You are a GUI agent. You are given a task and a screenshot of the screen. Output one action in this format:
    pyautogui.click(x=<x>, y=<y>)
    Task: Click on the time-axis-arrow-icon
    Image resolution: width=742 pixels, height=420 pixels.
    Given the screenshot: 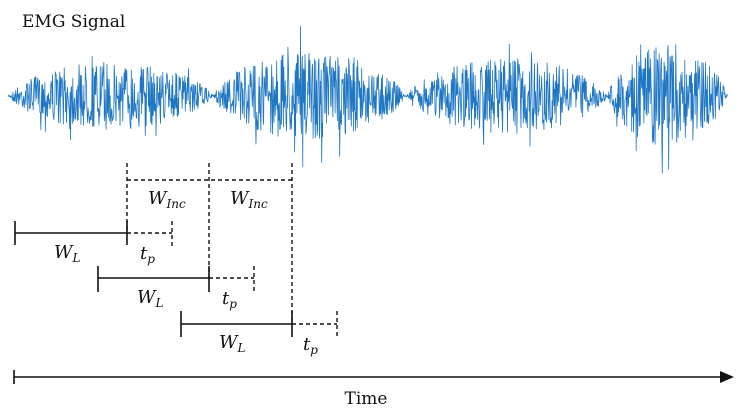 What is the action you would take?
    pyautogui.click(x=727, y=377)
    